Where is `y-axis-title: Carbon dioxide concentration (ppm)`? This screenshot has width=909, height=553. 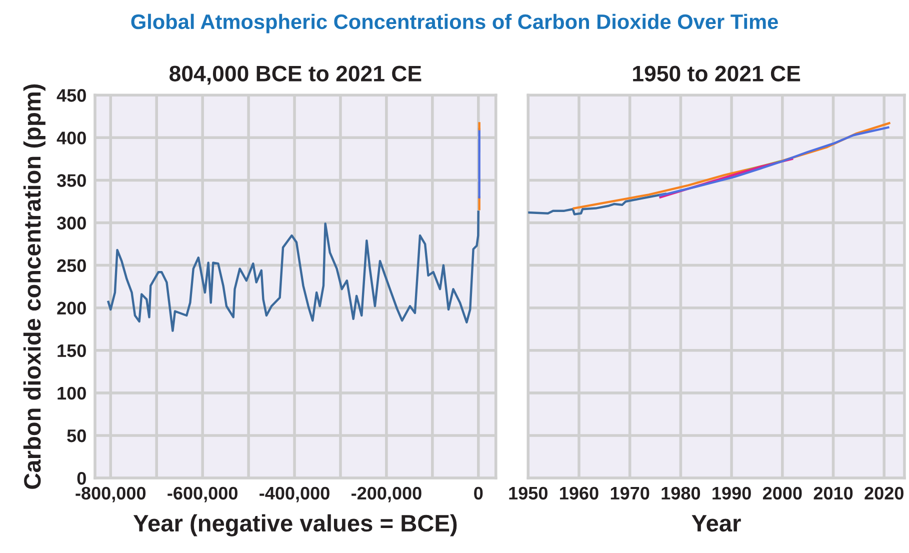 y-axis-title: Carbon dioxide concentration (ppm) is located at coordinates (34, 286).